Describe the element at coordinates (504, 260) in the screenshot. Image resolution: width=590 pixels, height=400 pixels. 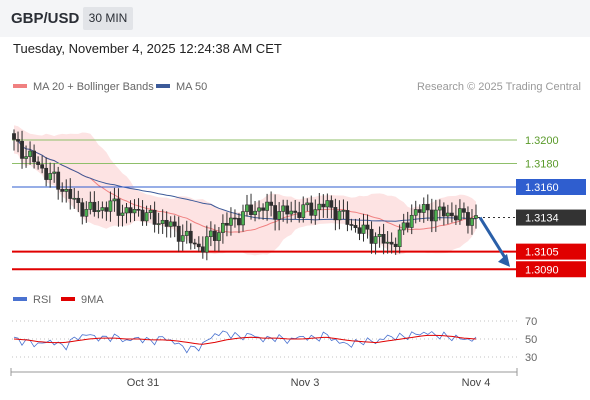
I see `forecast-arrow-head` at that location.